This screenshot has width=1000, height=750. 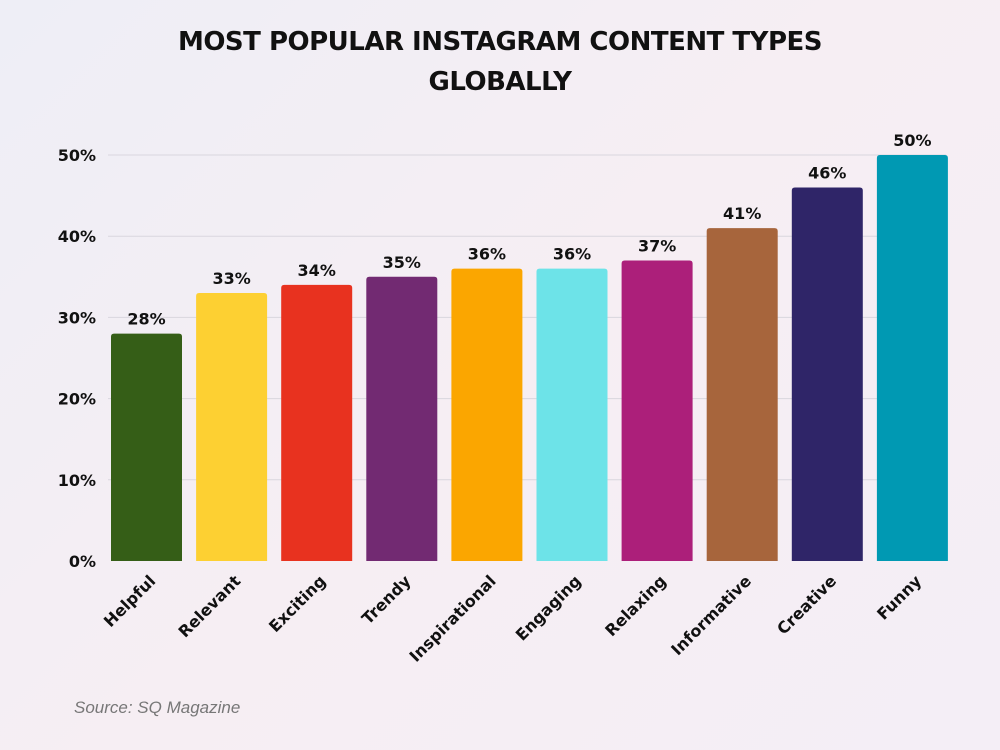 I want to click on x-tick-label: Exciting, so click(x=297, y=603).